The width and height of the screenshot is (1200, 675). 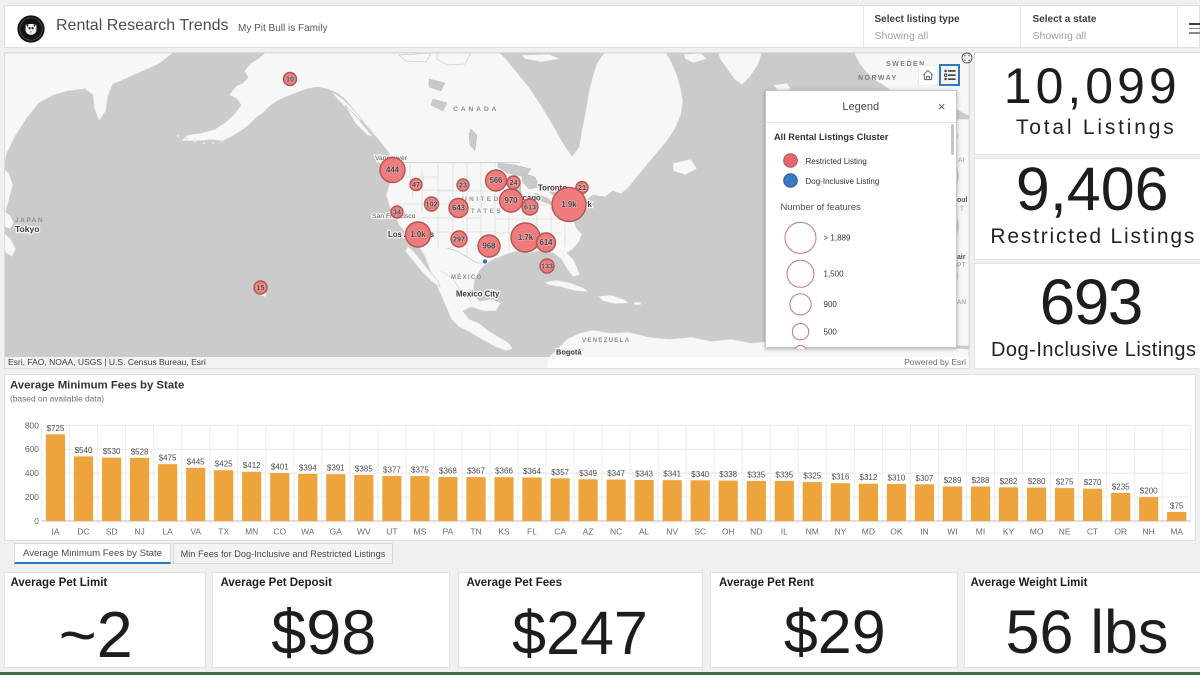 I want to click on svg-text: 566, so click(x=496, y=180).